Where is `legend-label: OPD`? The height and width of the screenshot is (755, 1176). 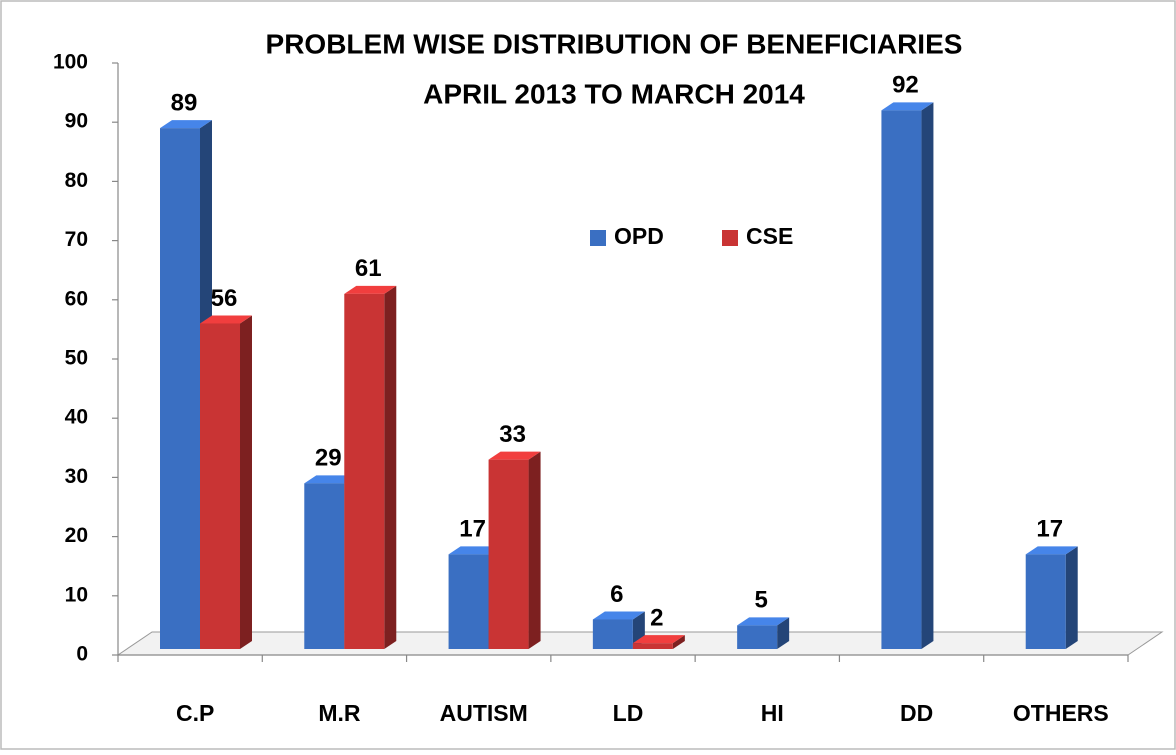 legend-label: OPD is located at coordinates (639, 236).